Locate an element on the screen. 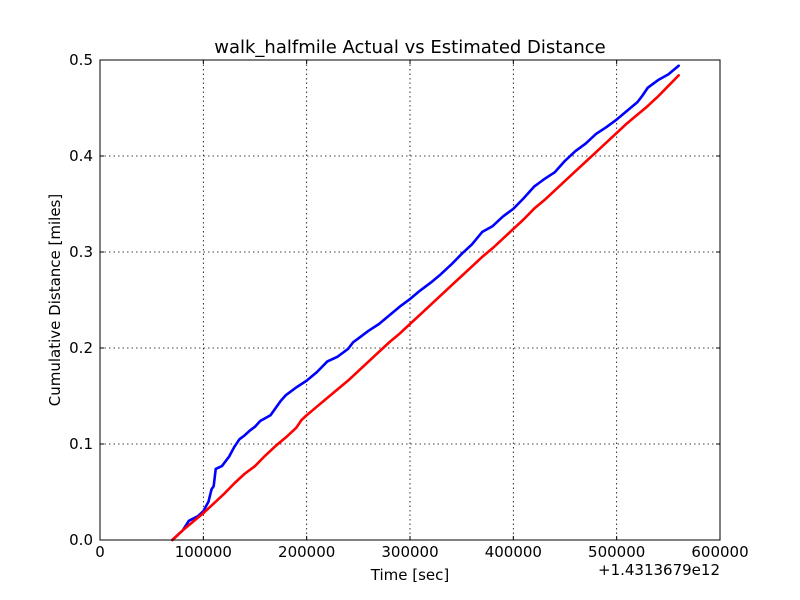 This screenshot has height=600, width=800. x-tick-label: 500000 is located at coordinates (616, 552).